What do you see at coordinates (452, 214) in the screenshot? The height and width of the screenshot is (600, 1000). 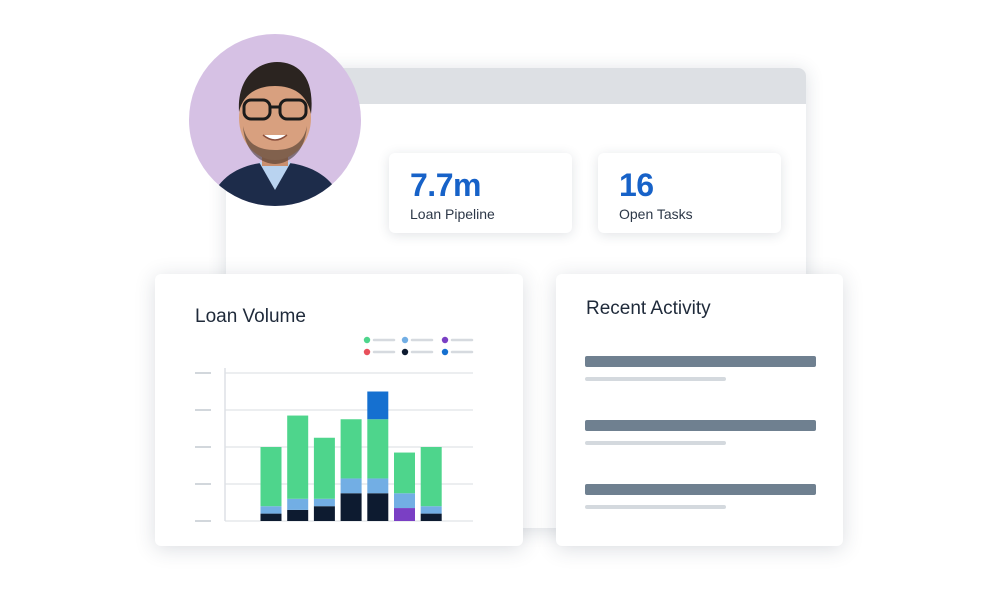 I see `loan-pipeline-label: Loan Pipeline` at bounding box center [452, 214].